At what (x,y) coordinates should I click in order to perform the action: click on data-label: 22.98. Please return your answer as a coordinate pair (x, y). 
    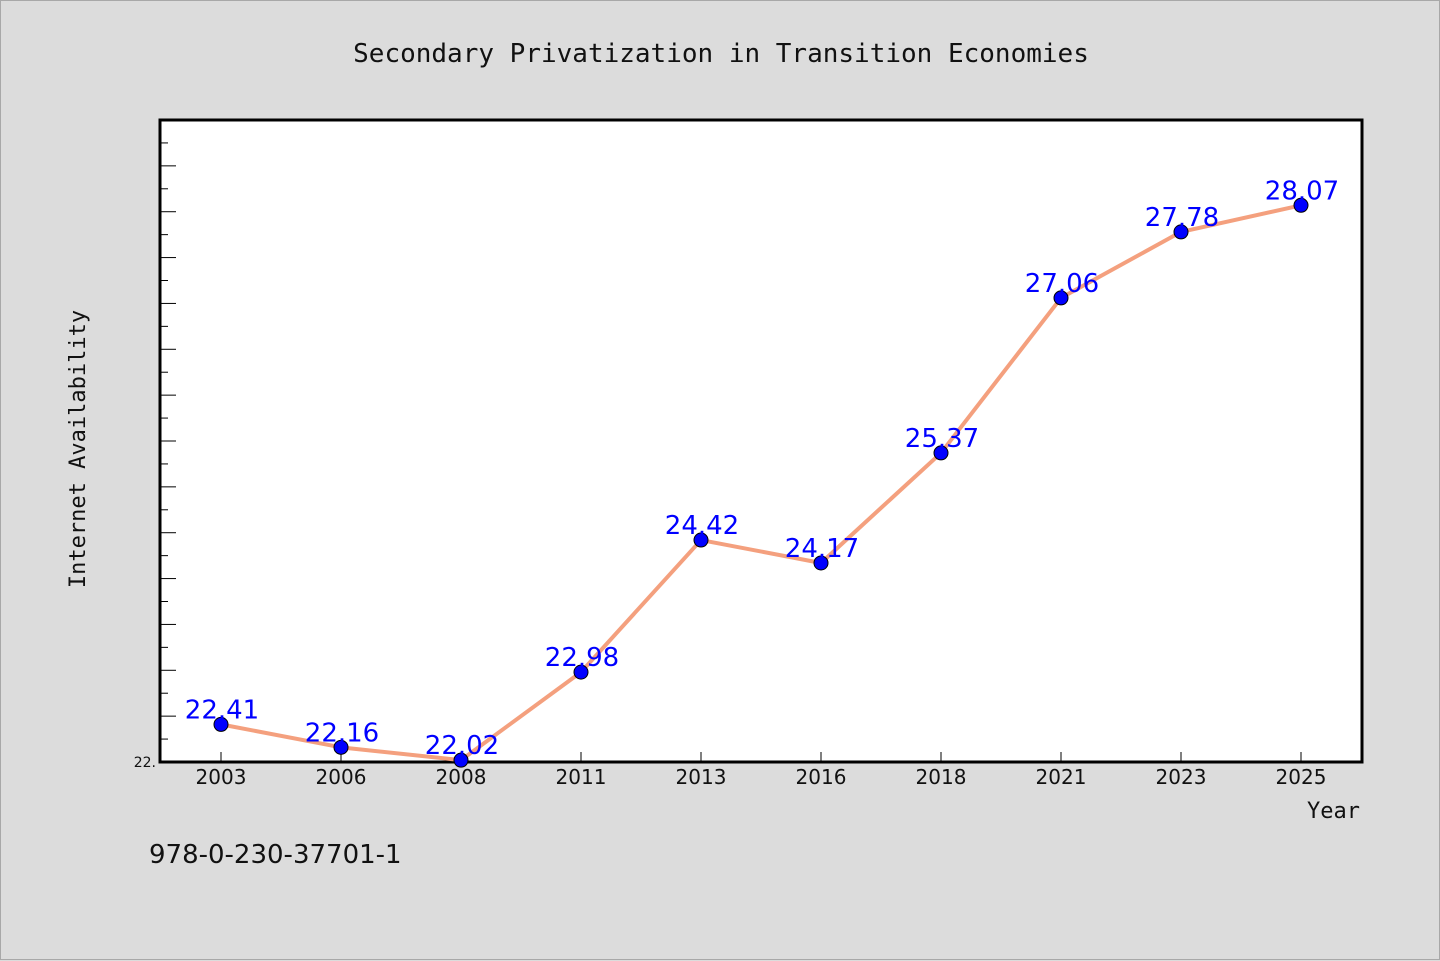
    Looking at the image, I should click on (582, 658).